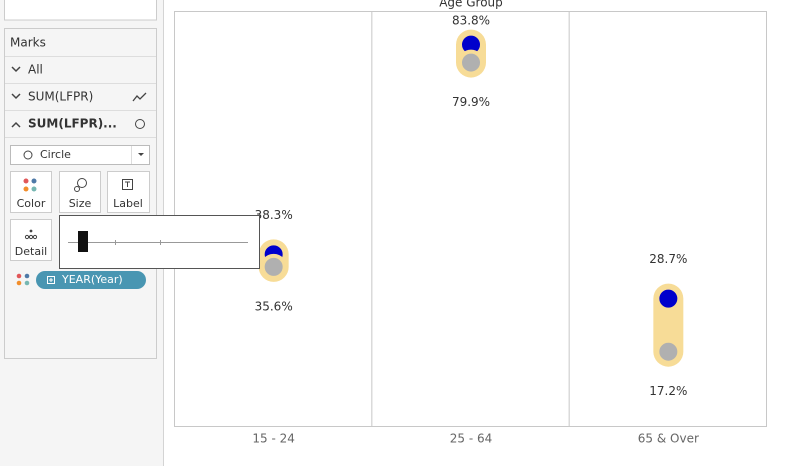  What do you see at coordinates (274, 215) in the screenshot?
I see `value-label: 38.3%` at bounding box center [274, 215].